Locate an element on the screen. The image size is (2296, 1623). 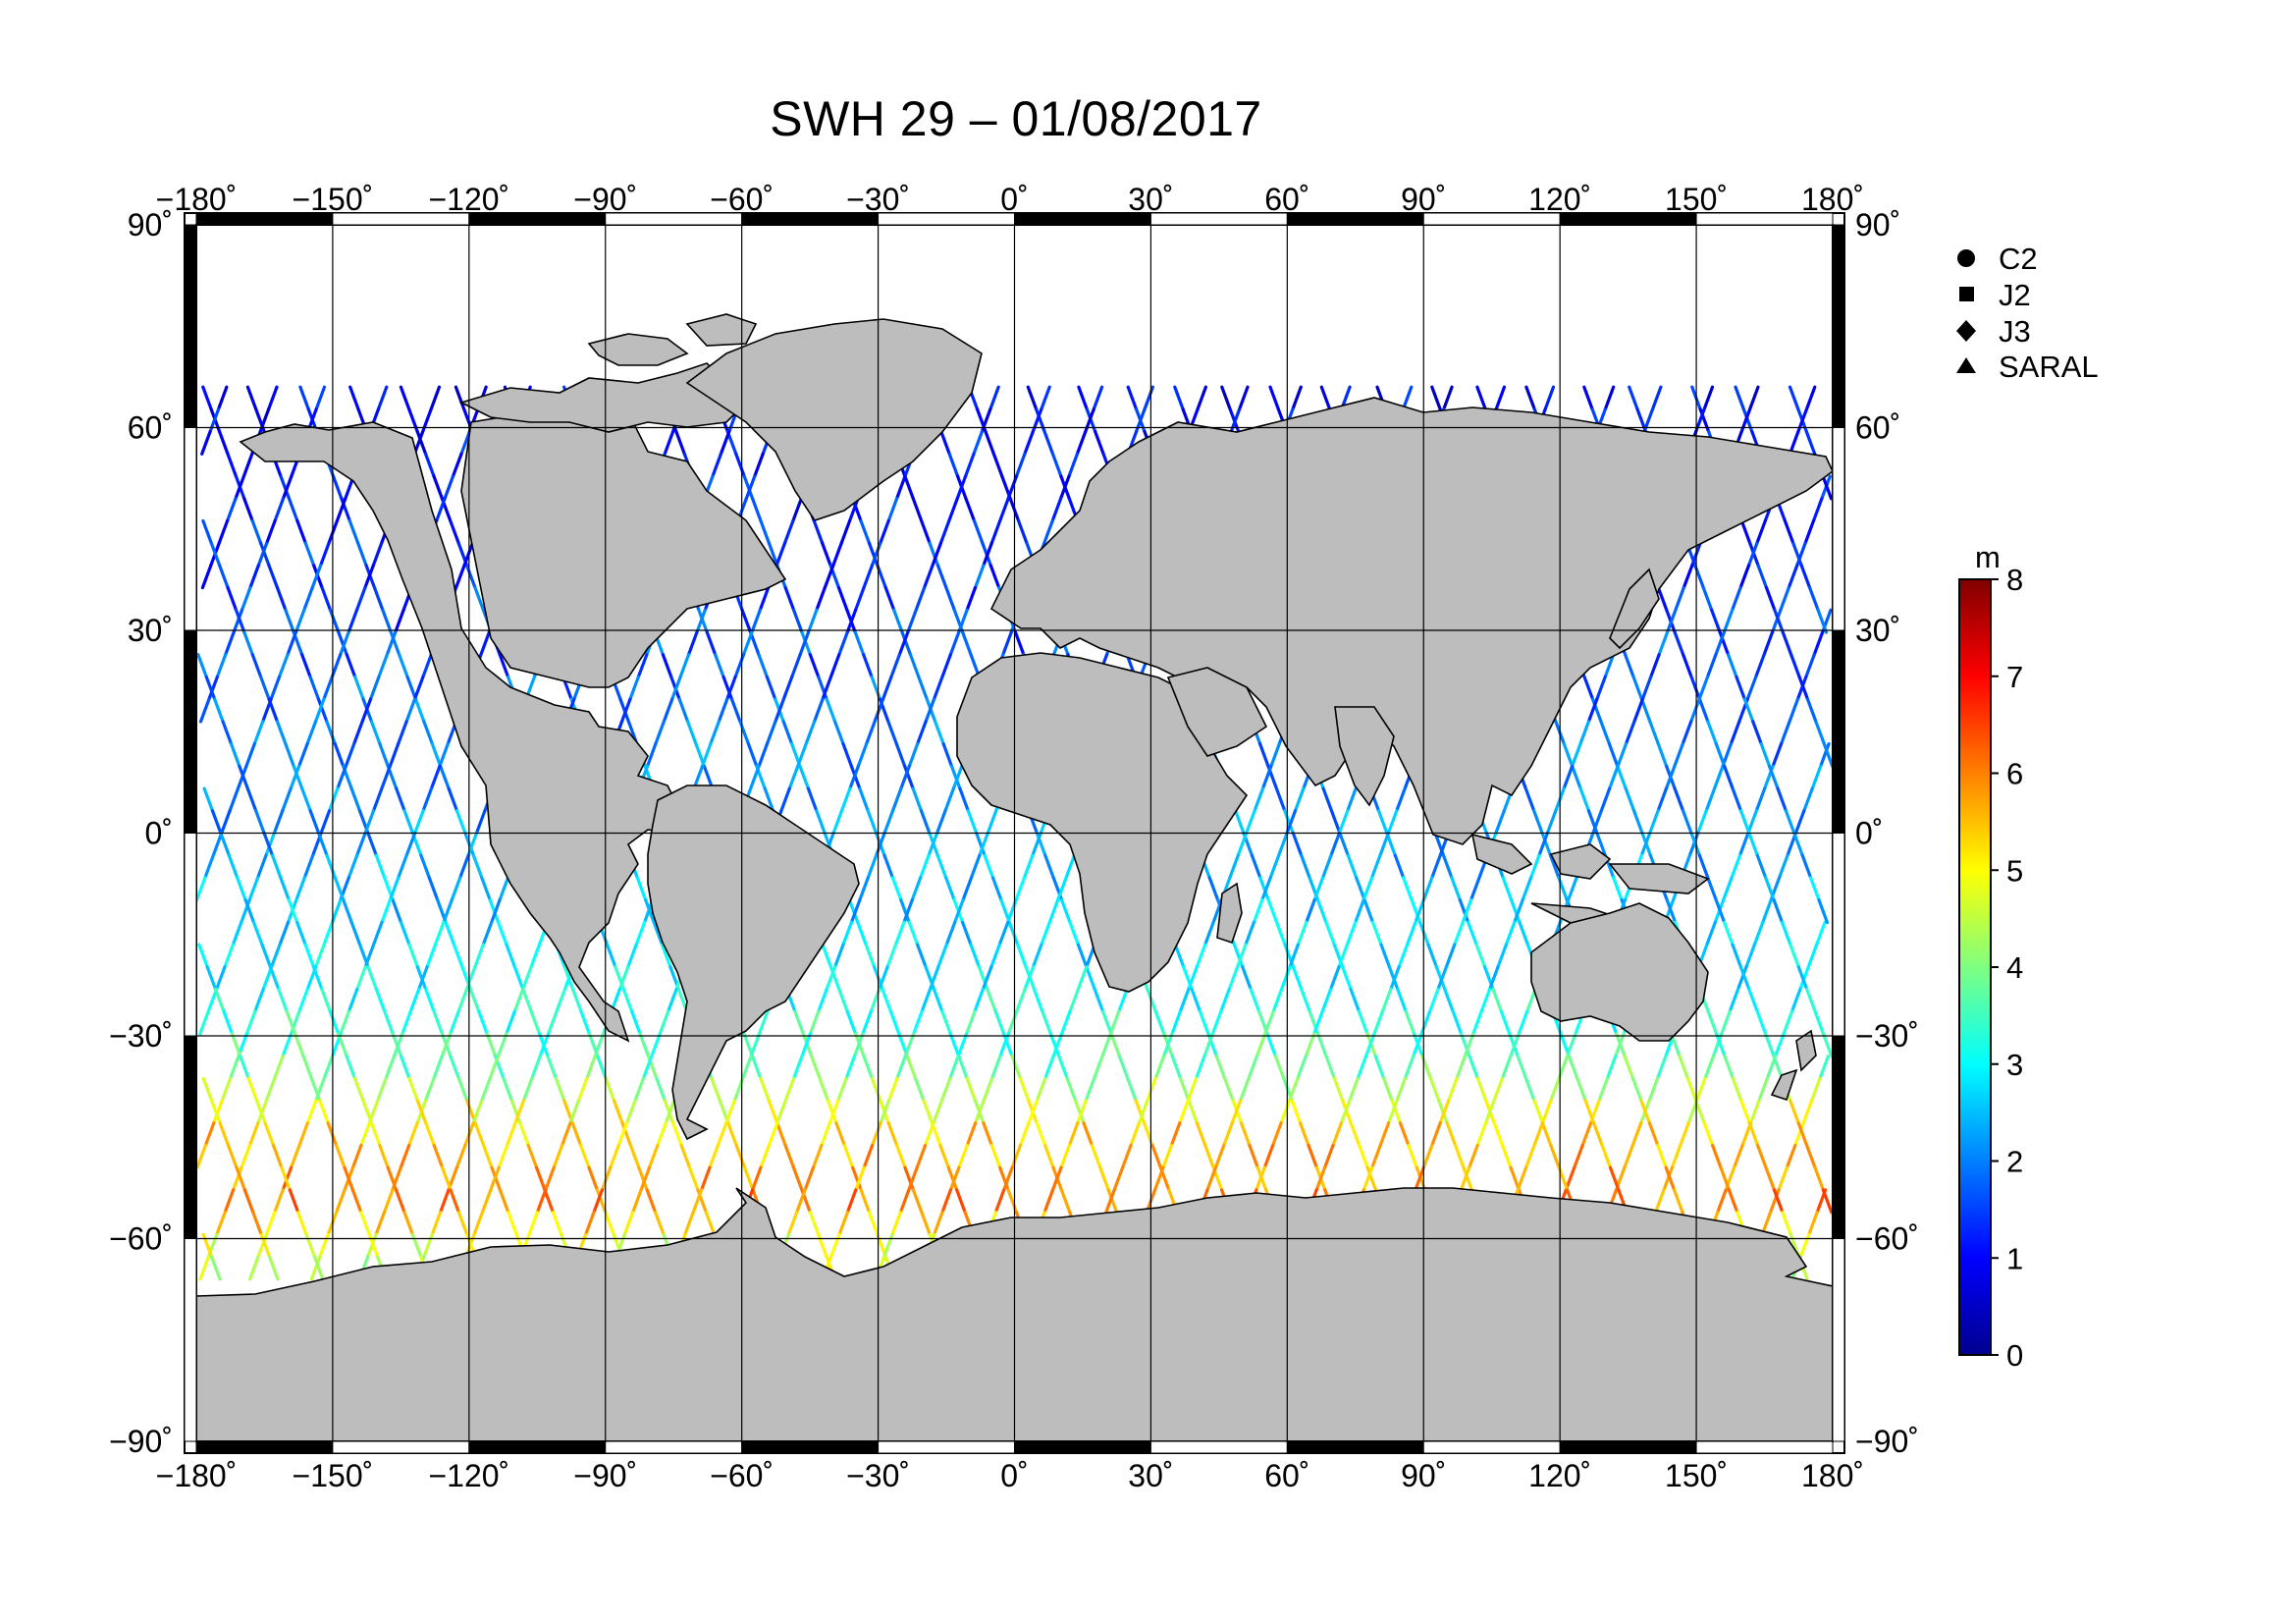
lon-tick-label-bottom: −120˚ is located at coordinates (468, 1475).